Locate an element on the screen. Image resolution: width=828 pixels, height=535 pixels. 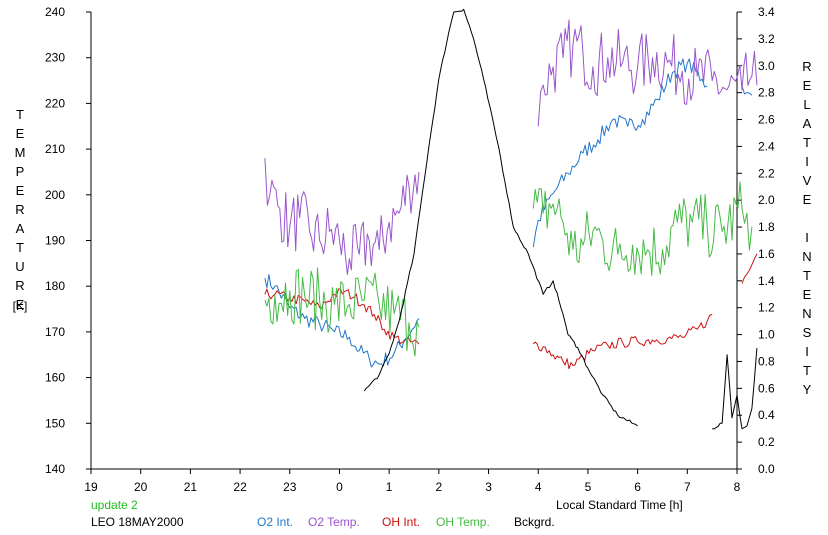
y-left-tick-label: 210 is located at coordinates (55, 149).